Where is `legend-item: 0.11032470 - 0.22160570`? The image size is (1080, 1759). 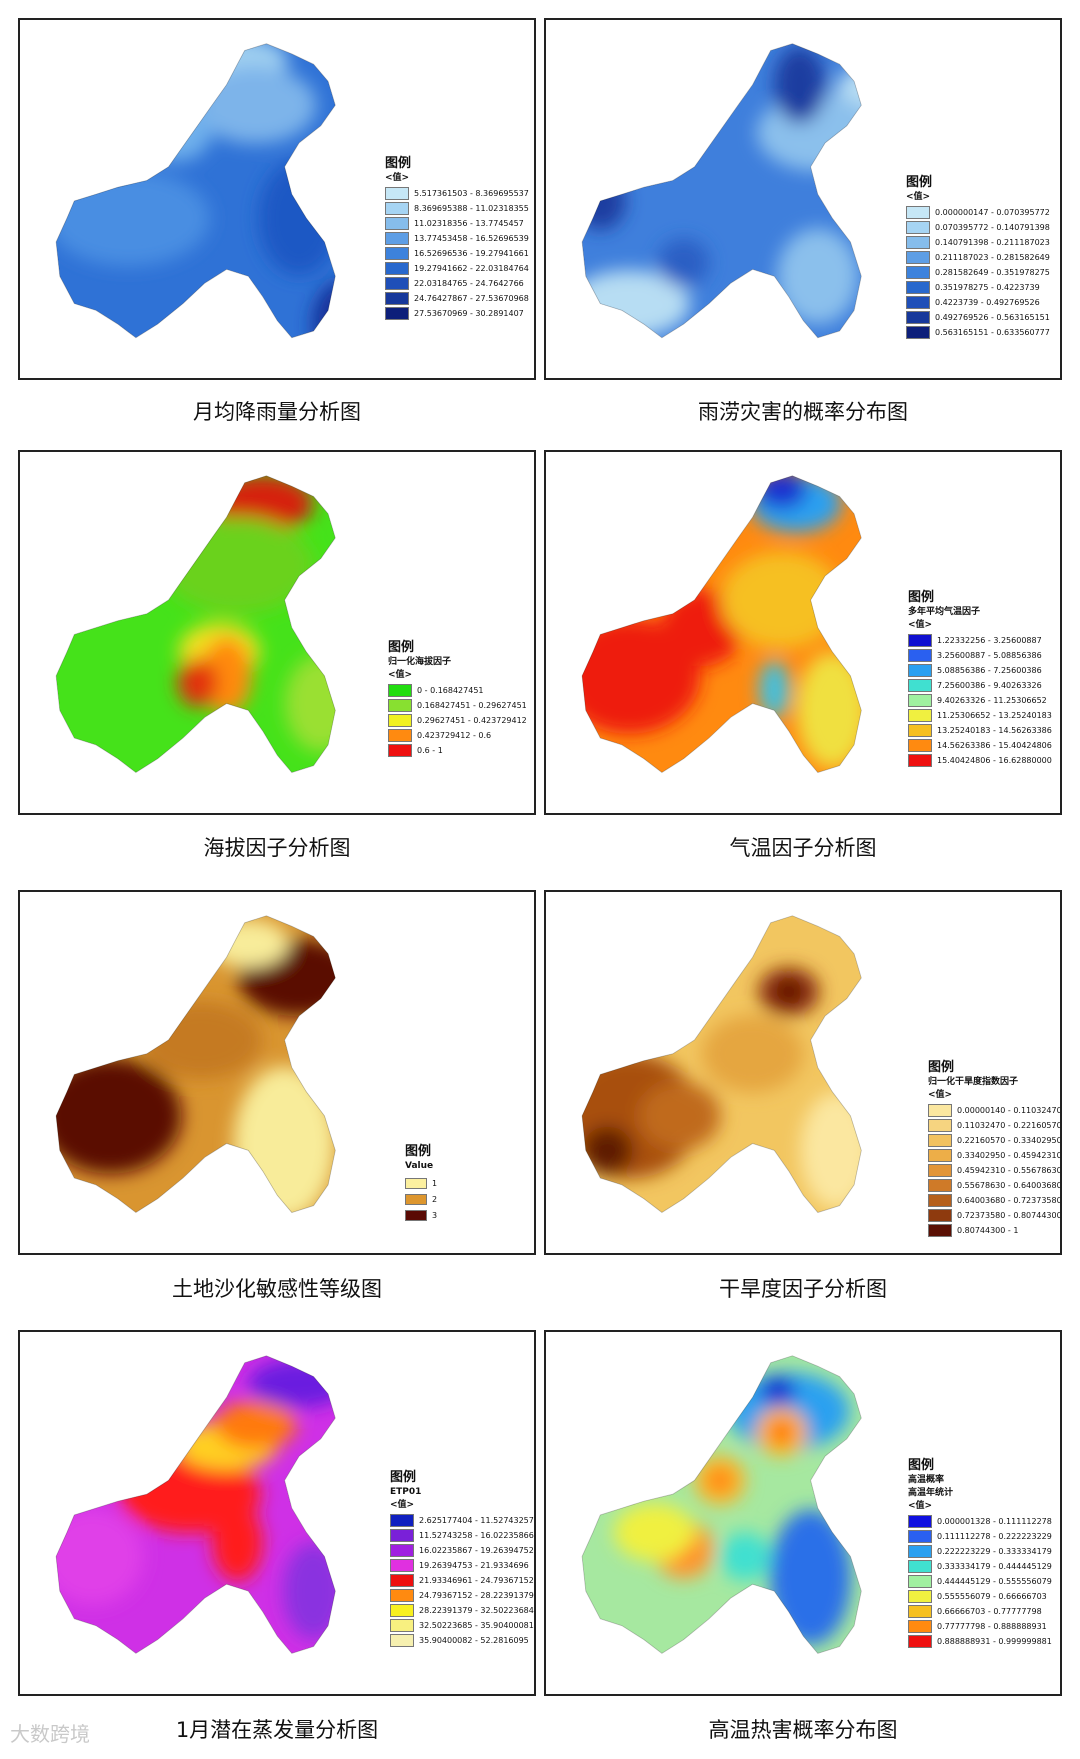 legend-item: 0.11032470 - 0.22160570 is located at coordinates (995, 1125).